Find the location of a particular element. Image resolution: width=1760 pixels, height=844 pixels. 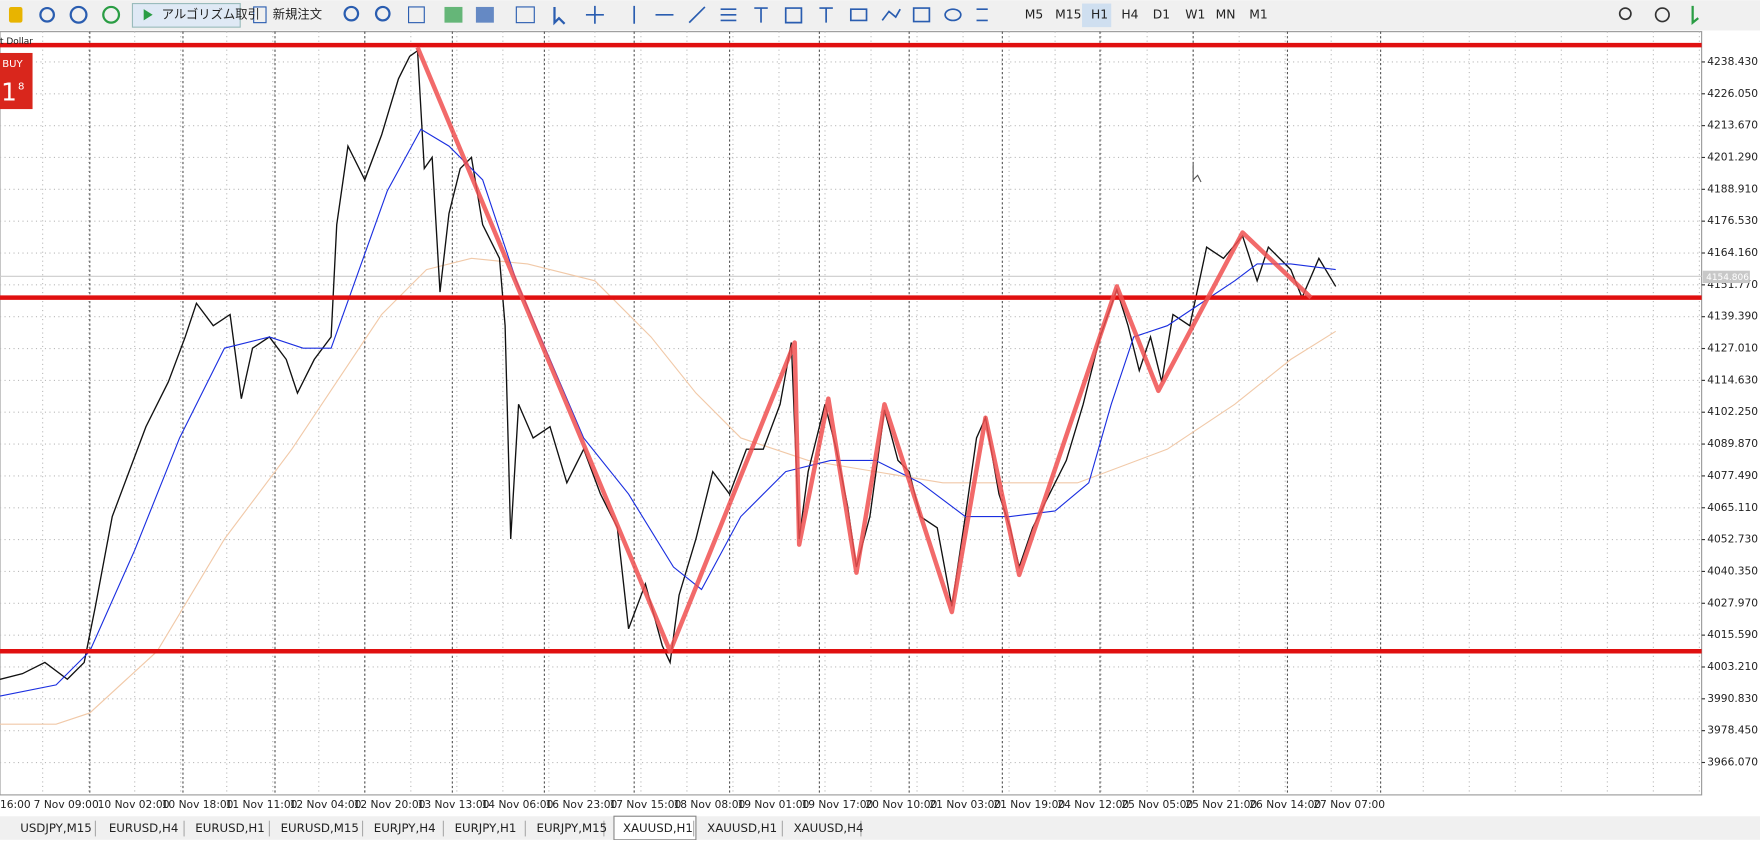

buy-price-small: 8 is located at coordinates (21, 87).